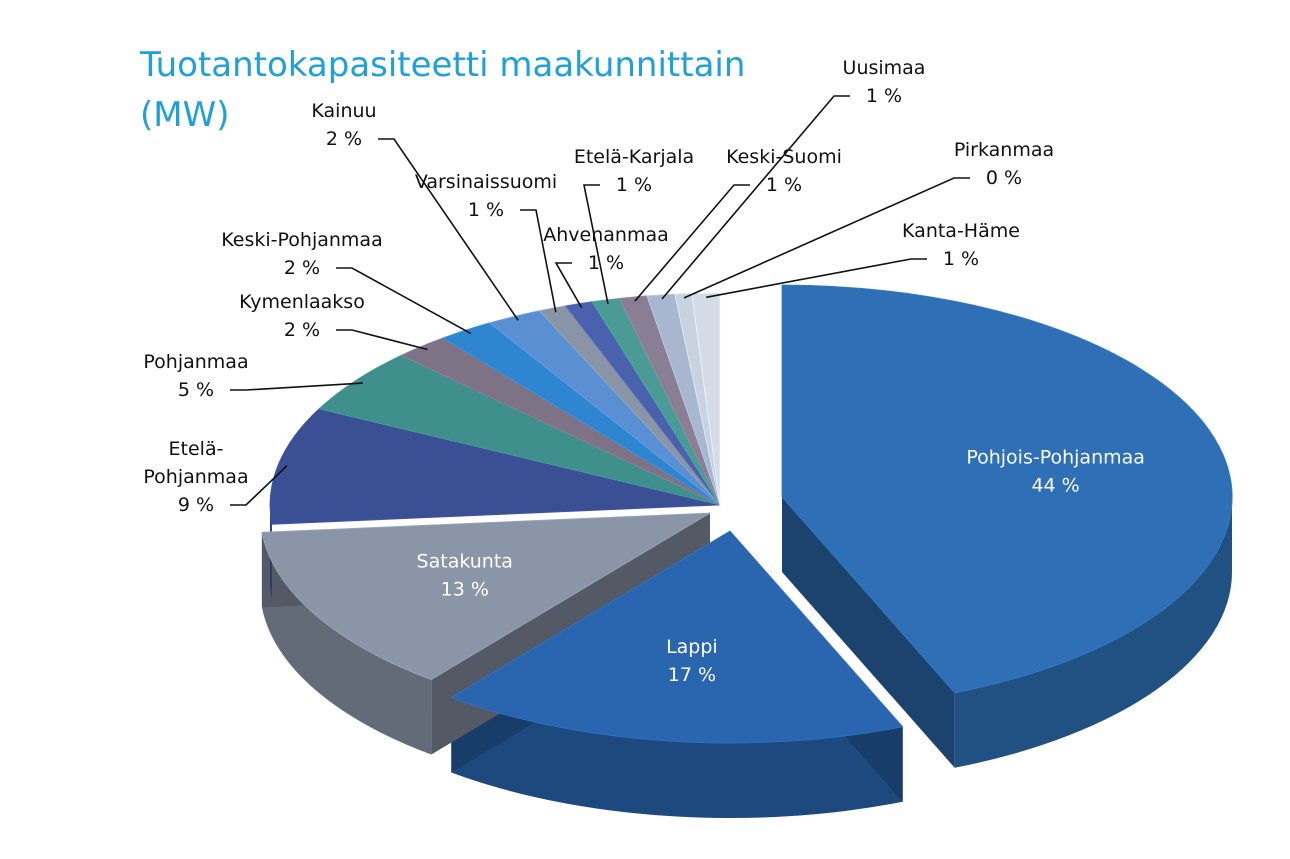 Image resolution: width=1290 pixels, height=859 pixels. Describe the element at coordinates (196, 449) in the screenshot. I see `slice-label-etel-pohjanmaa-line: Etelä-` at that location.